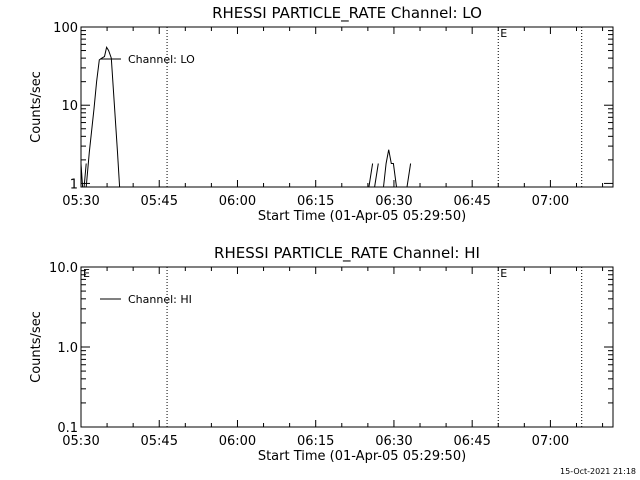 The width and height of the screenshot is (640, 480). Describe the element at coordinates (598, 471) in the screenshot. I see `timestamp-label: 15-Oct-2021 21:18` at that location.